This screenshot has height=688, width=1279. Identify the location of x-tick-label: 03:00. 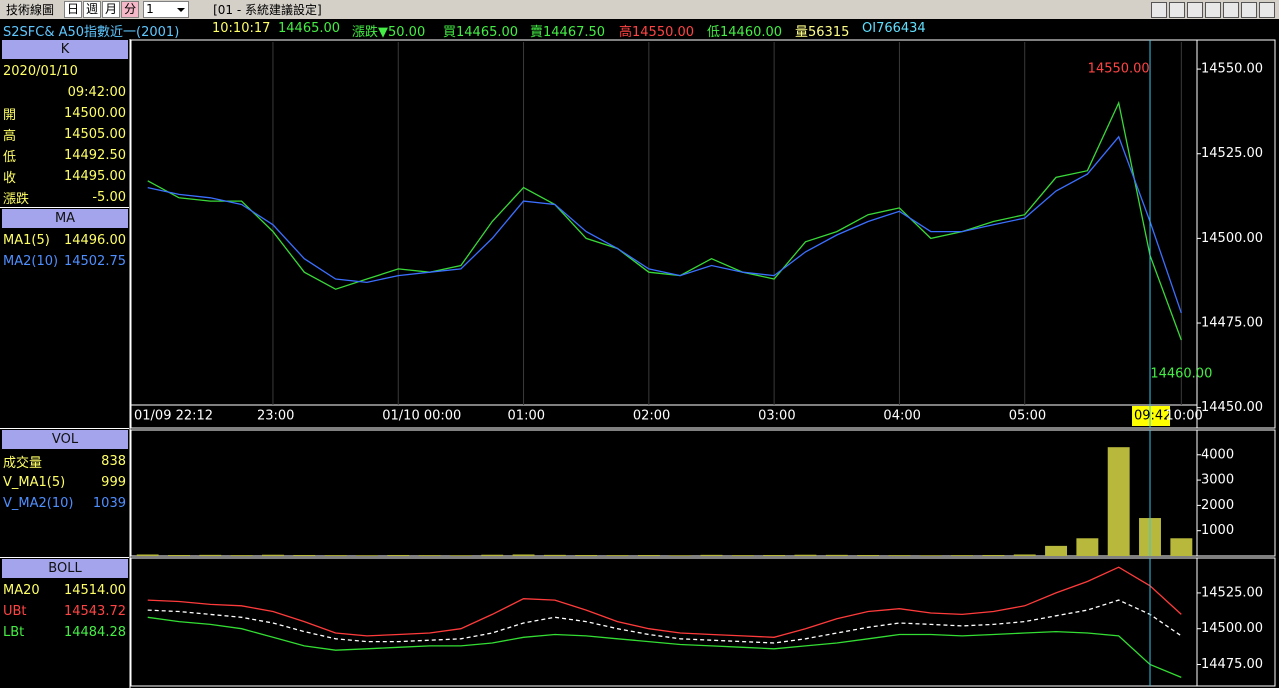
(776, 416).